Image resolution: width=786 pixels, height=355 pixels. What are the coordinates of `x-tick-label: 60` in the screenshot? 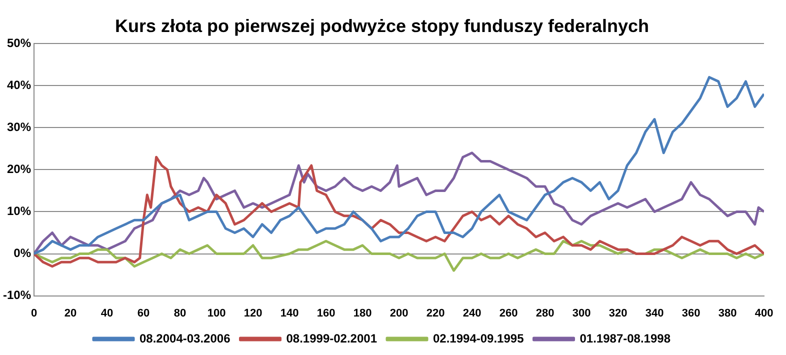 It's located at (143, 313).